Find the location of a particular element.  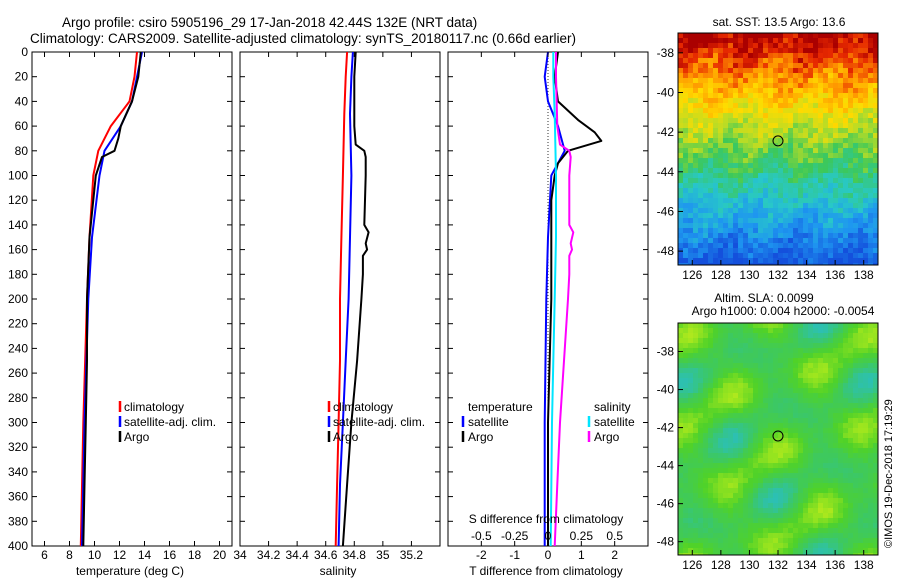

depth-tick-label: 360 is located at coordinates (18, 497).